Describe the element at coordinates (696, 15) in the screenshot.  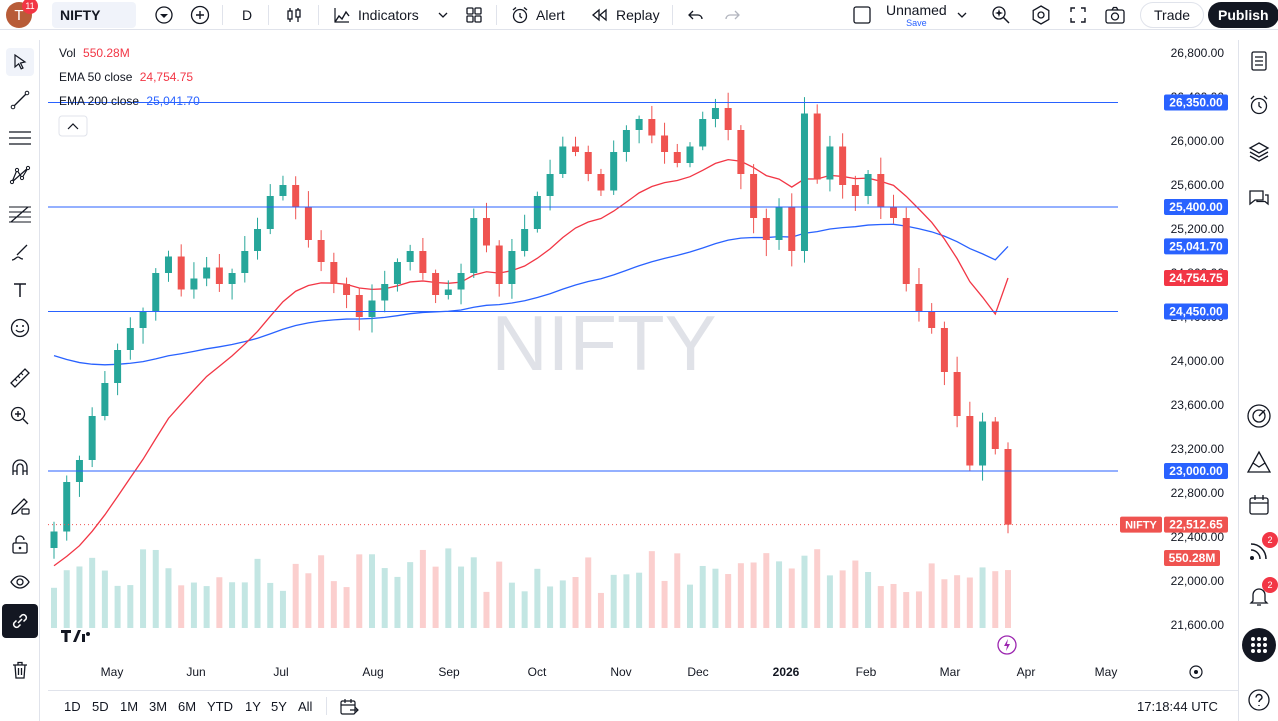
I see `undo-button` at that location.